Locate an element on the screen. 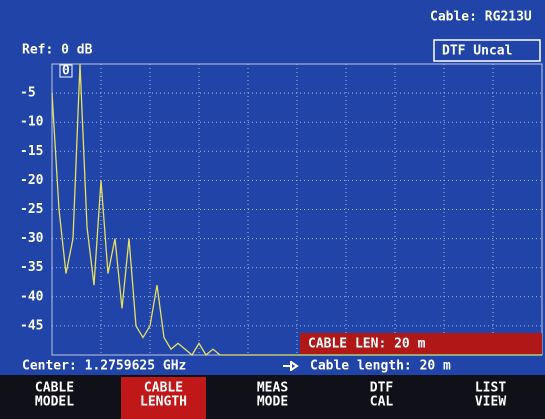  softkey-label: LENGTH is located at coordinates (163, 402).